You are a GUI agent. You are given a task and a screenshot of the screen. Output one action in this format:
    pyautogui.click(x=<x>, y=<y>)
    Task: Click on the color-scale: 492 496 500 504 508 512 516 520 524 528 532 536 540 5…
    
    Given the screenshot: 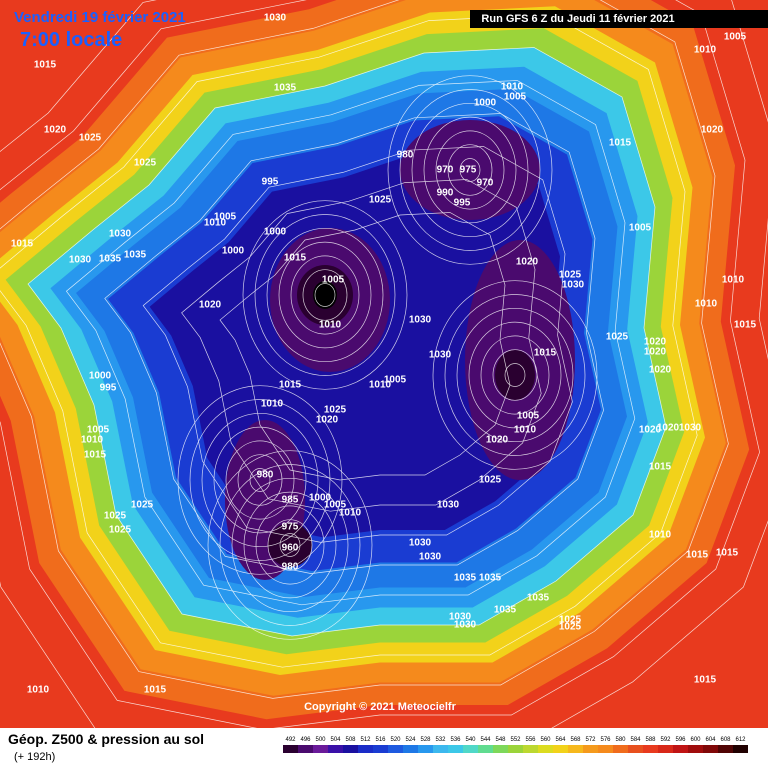 What is the action you would take?
    pyautogui.click(x=515, y=745)
    